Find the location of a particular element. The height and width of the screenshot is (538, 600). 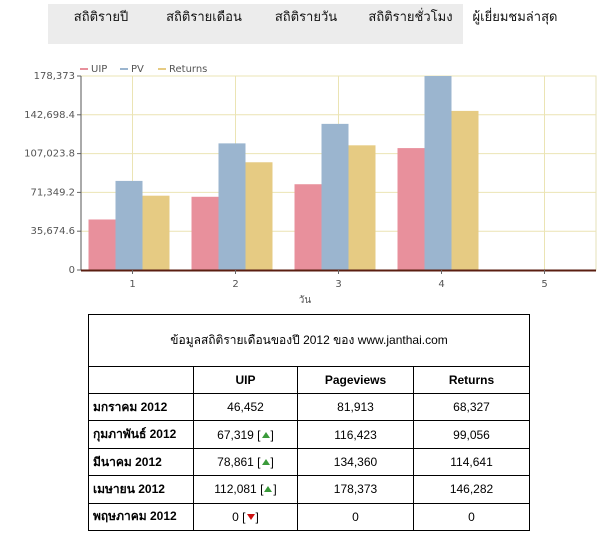

table-row: มีนาคม 2012 78,861 [] 134,360 114,641 is located at coordinates (309, 462).